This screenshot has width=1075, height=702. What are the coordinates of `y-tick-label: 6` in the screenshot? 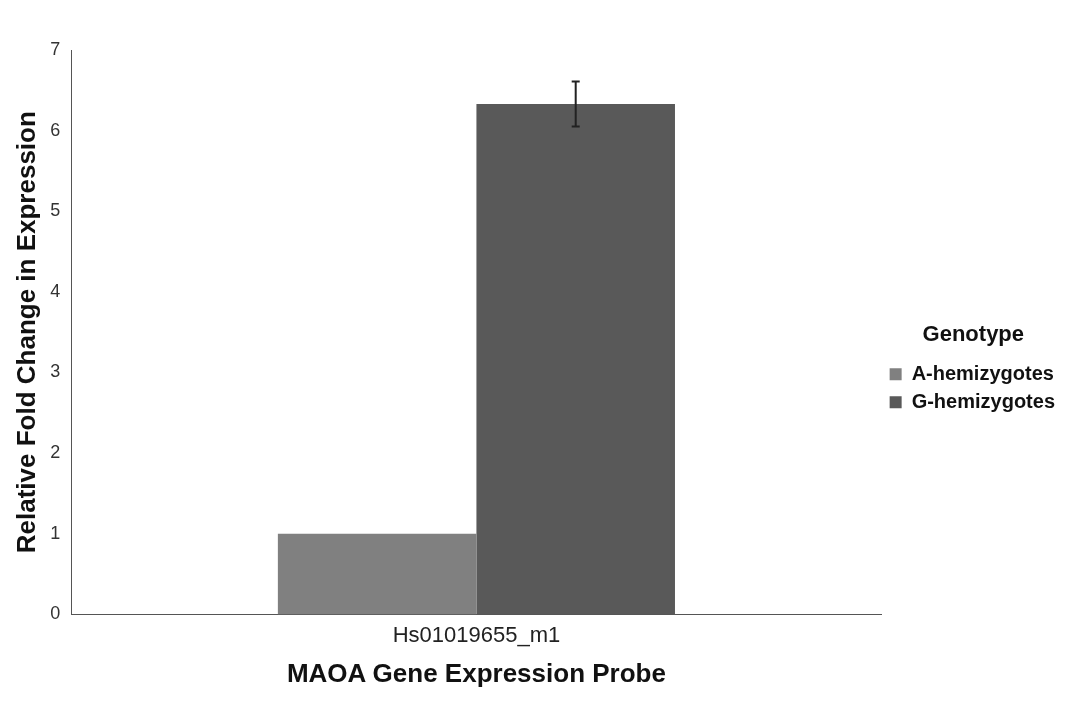 It's located at (55, 129).